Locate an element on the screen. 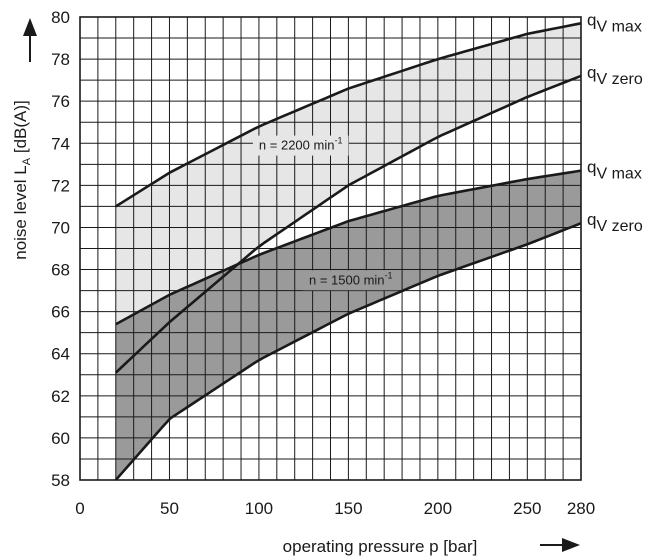 This screenshot has height=560, width=652. y-tick-label: 66 is located at coordinates (60, 312).